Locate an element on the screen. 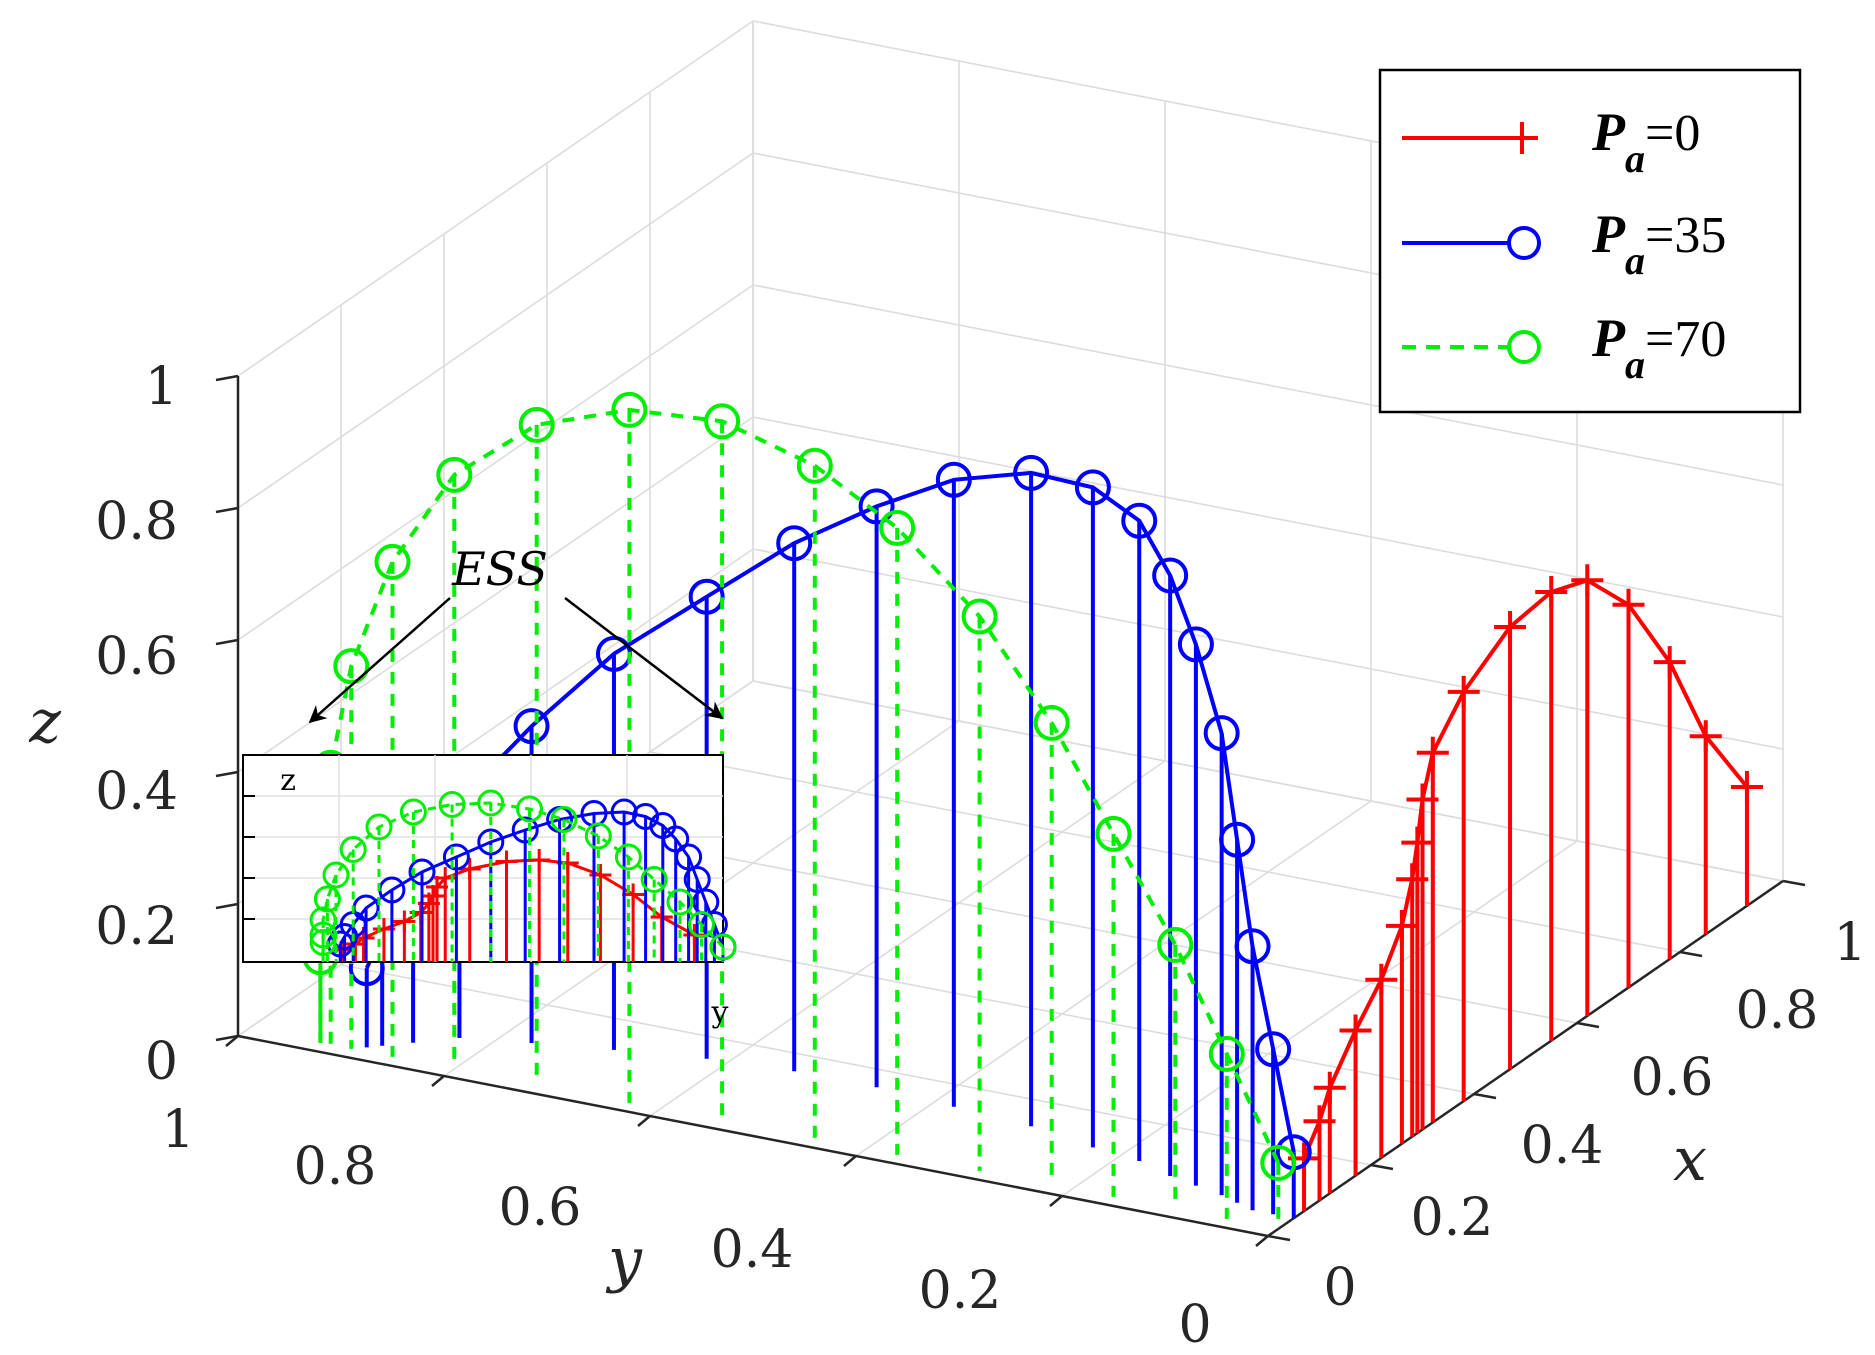 The image size is (1875, 1355). legend-label-pa70: Pa=70 is located at coordinates (1658, 347).